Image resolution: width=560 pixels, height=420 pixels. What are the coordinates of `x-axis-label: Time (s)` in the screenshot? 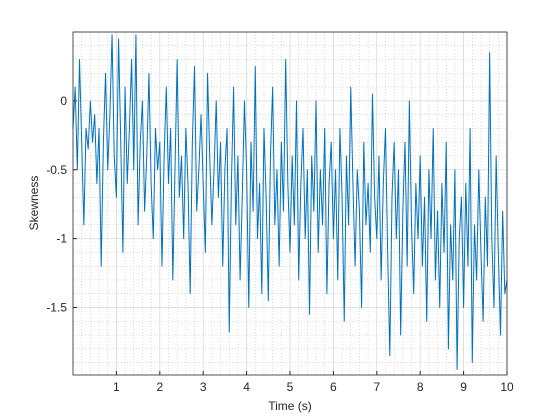 It's located at (290, 406).